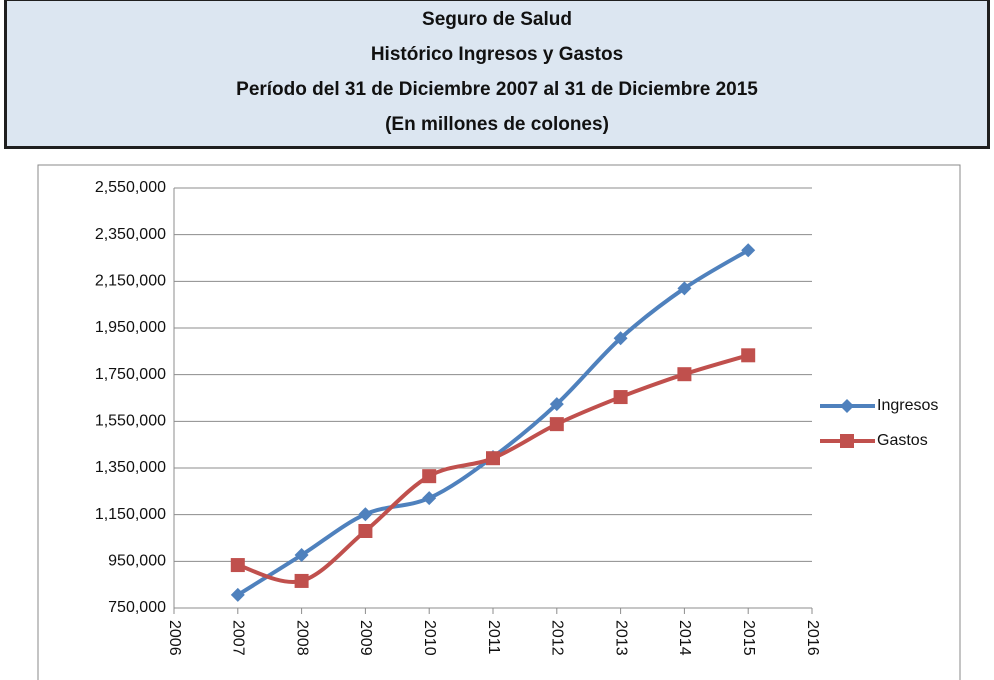 This screenshot has height=680, width=994. I want to click on x-tick-label: 2006, so click(174, 638).